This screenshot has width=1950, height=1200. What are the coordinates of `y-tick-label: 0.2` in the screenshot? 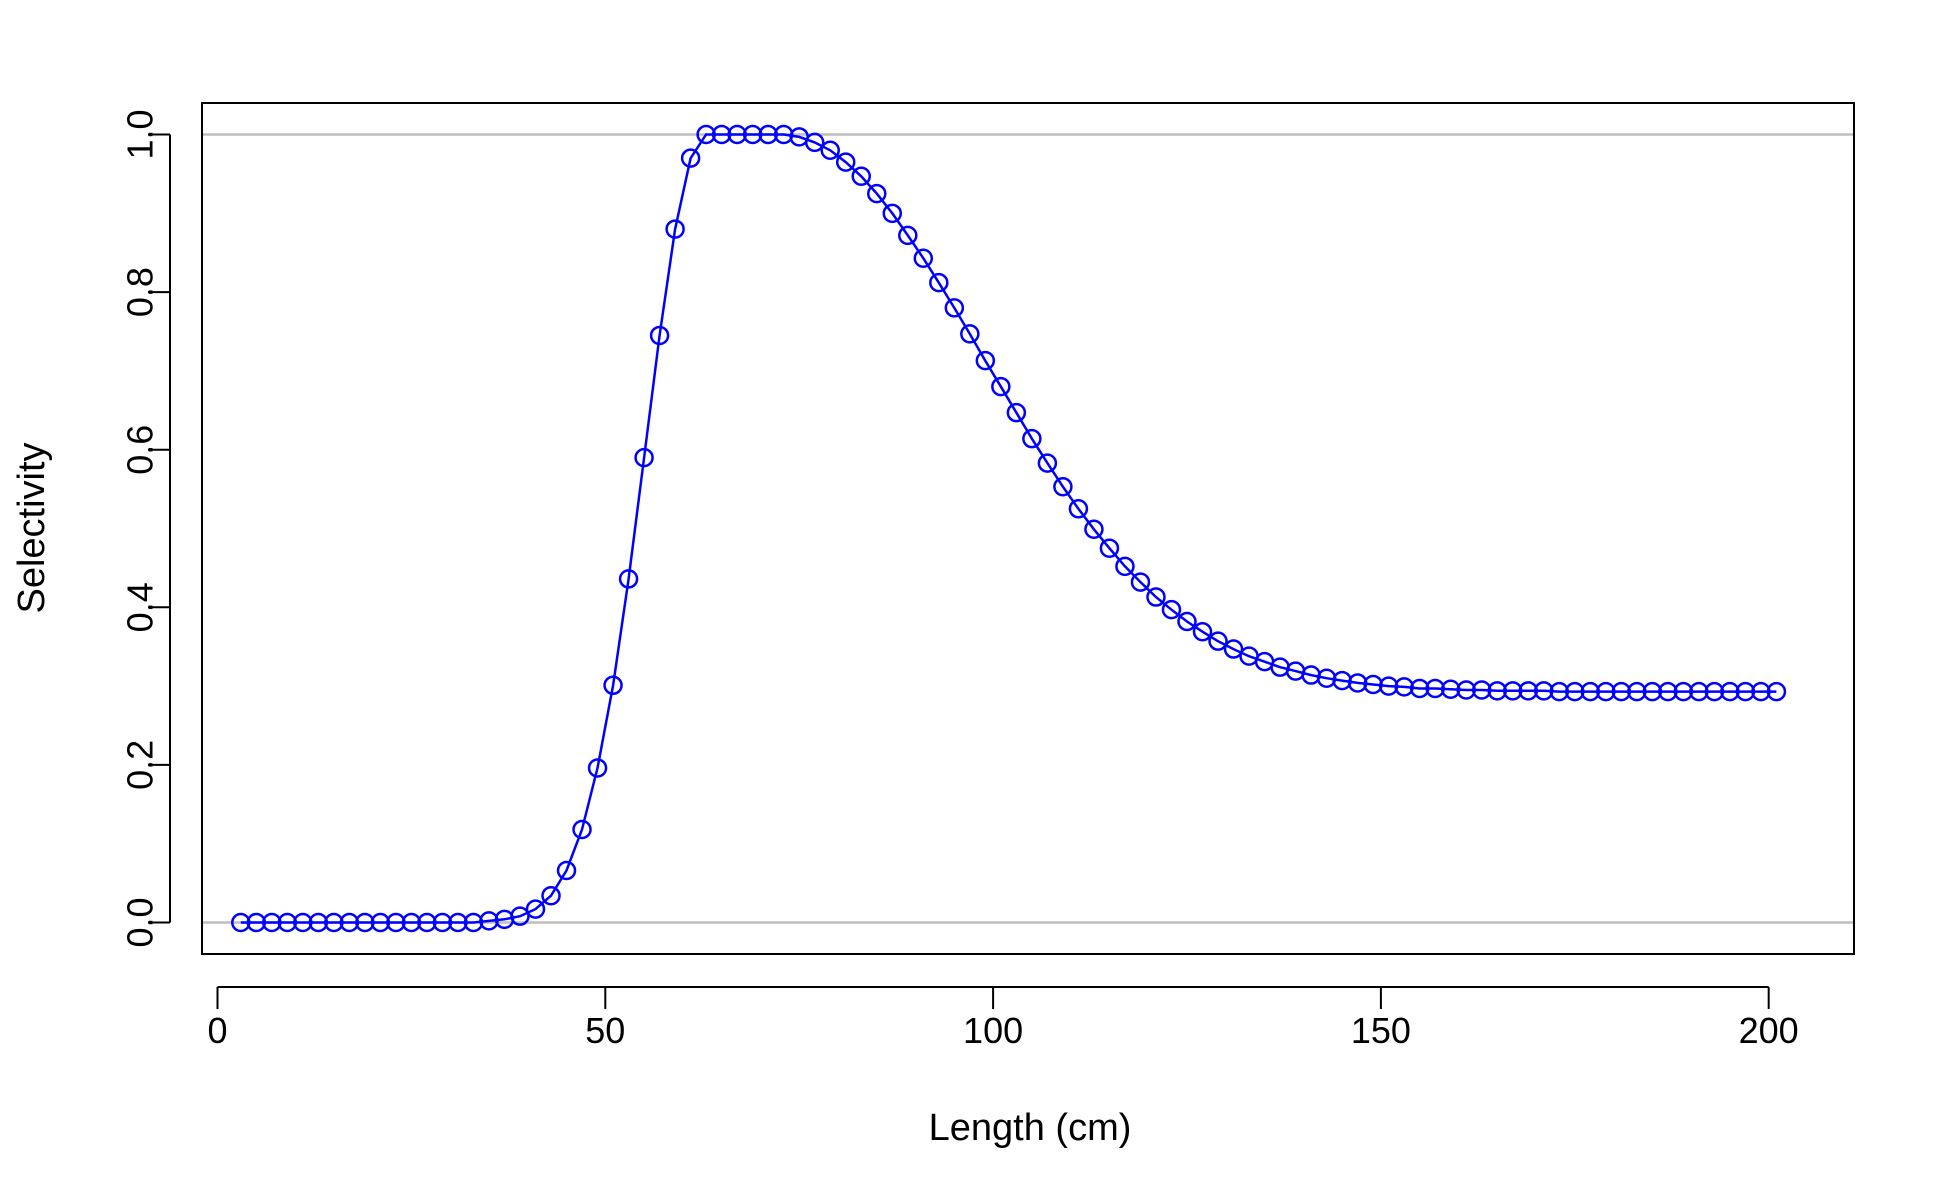 It's located at (140, 765).